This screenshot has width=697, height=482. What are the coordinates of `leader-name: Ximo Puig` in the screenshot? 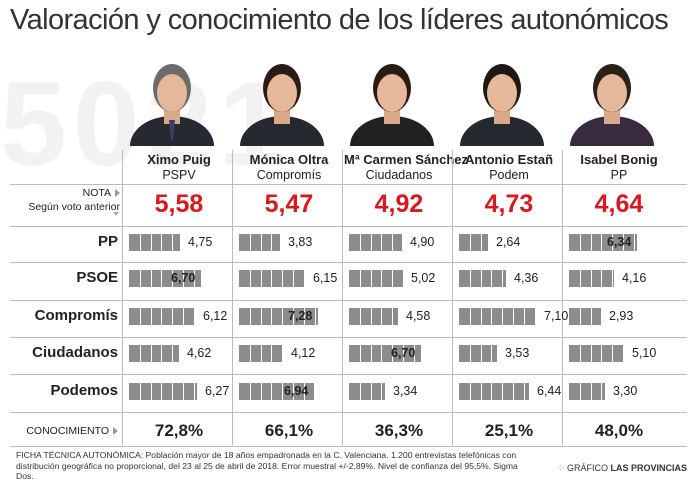 It's located at (179, 159).